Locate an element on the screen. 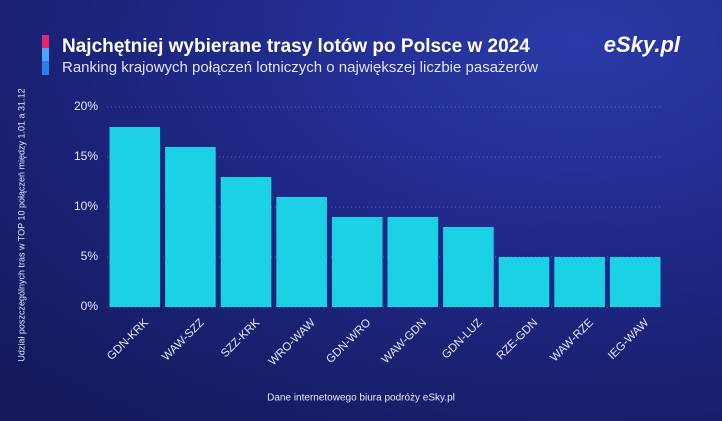 This screenshot has height=421, width=722. y-tick-label: 15% is located at coordinates (86, 156).